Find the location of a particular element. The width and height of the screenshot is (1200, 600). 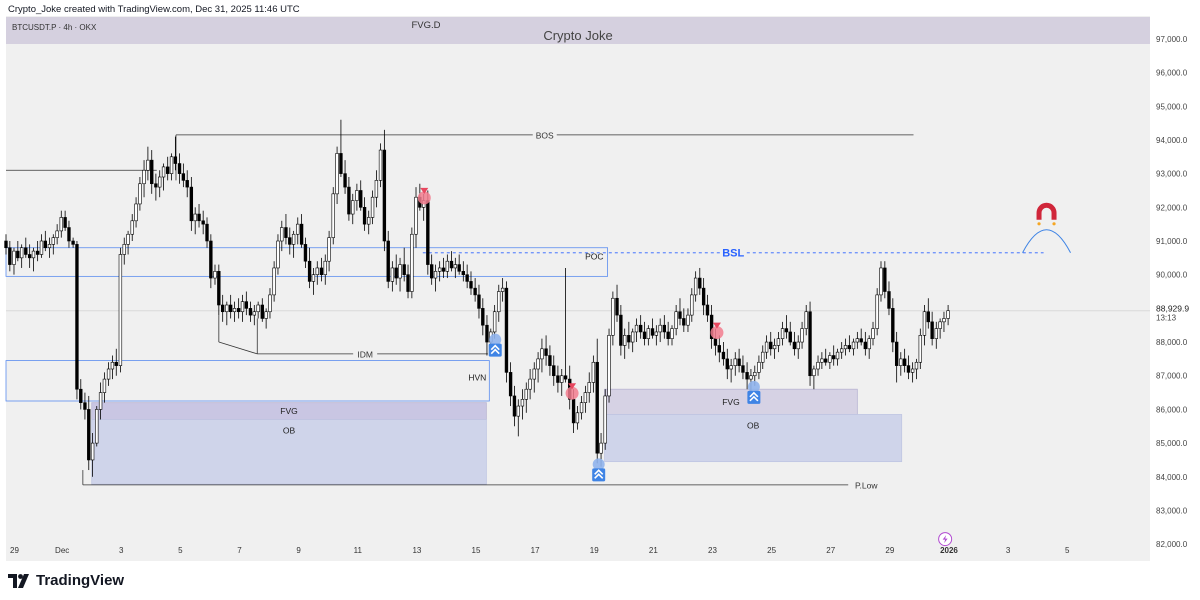

sell-signal-marker is located at coordinates (572, 391).